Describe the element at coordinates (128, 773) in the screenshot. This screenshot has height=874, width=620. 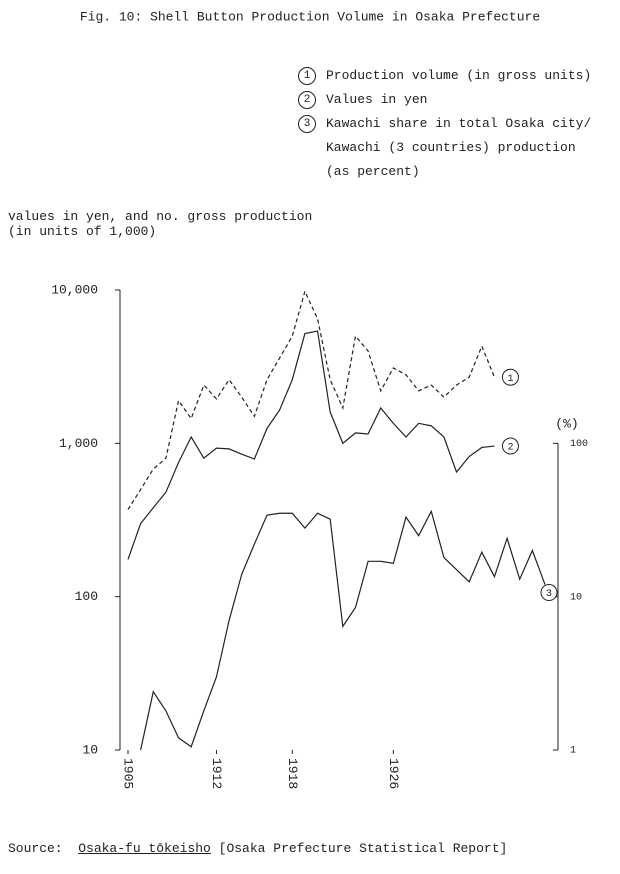
I see `x-tick-label: 1905` at that location.